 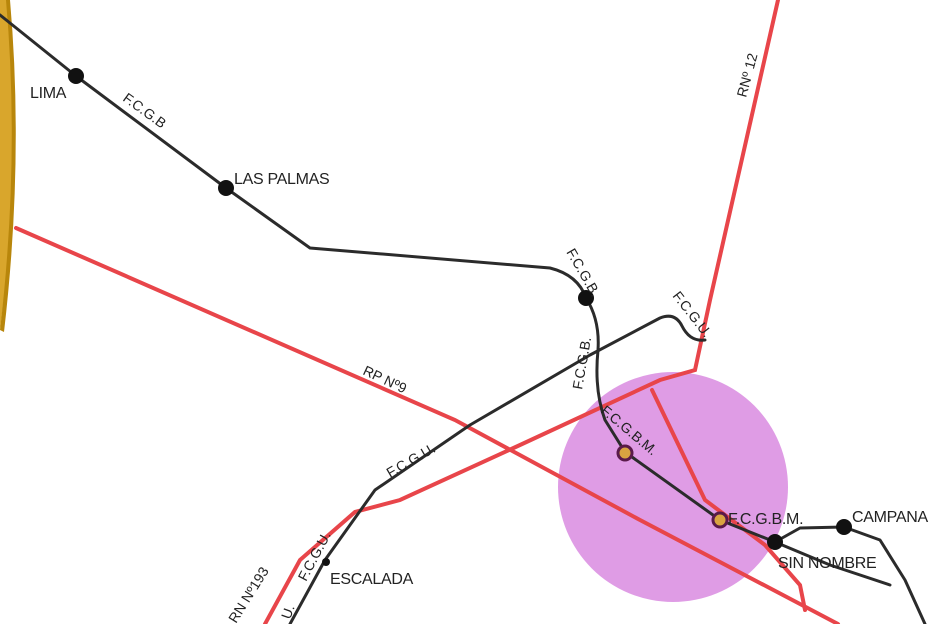 I want to click on rail-label-fcgb-vertical: F.C.G.B., so click(x=581, y=363).